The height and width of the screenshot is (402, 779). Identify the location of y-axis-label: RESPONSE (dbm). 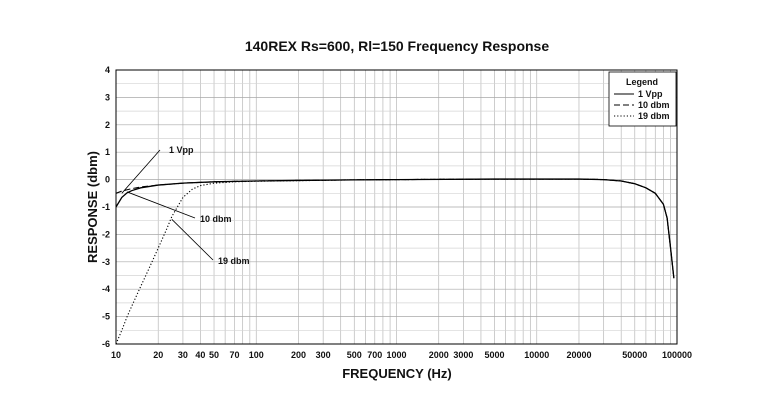
(92, 207).